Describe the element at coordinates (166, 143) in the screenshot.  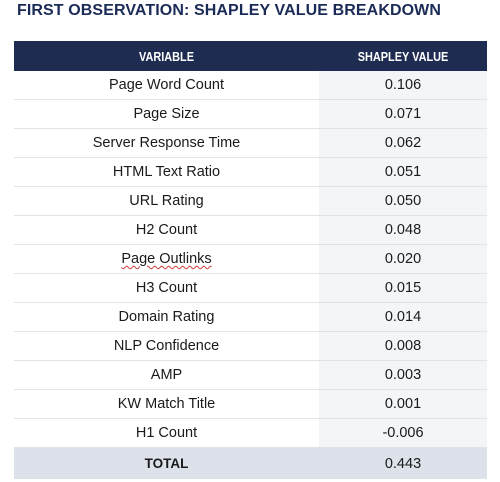
I see `variable-cell: Server Response Time` at that location.